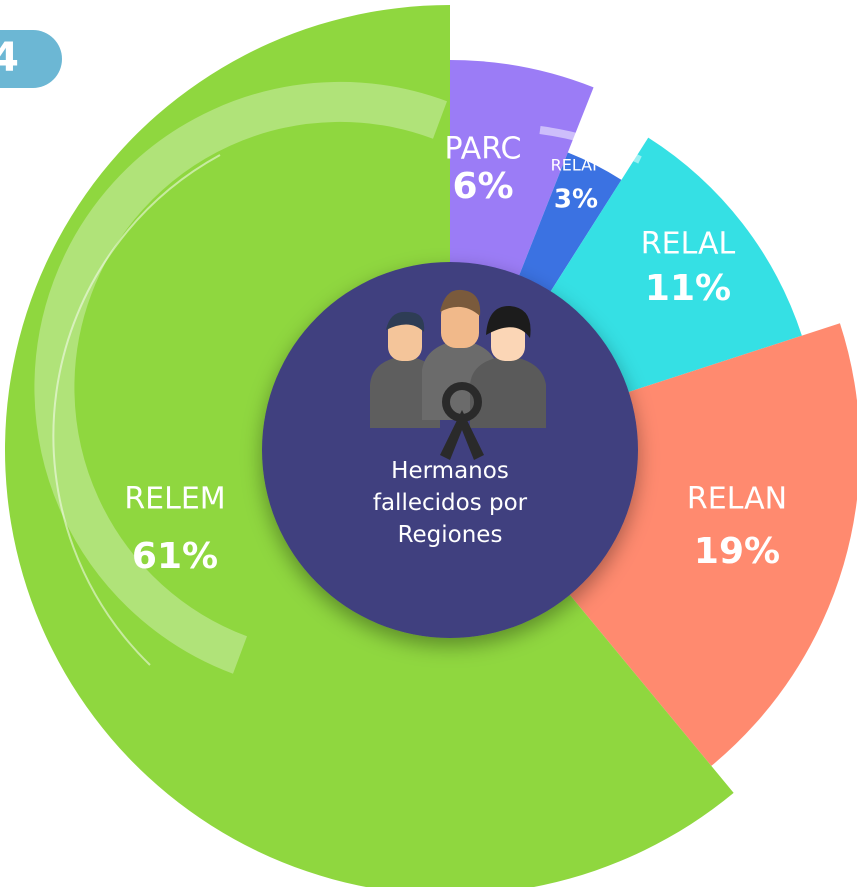 This screenshot has height=891, width=857. I want to click on slice-percent: 61%, so click(175, 556).